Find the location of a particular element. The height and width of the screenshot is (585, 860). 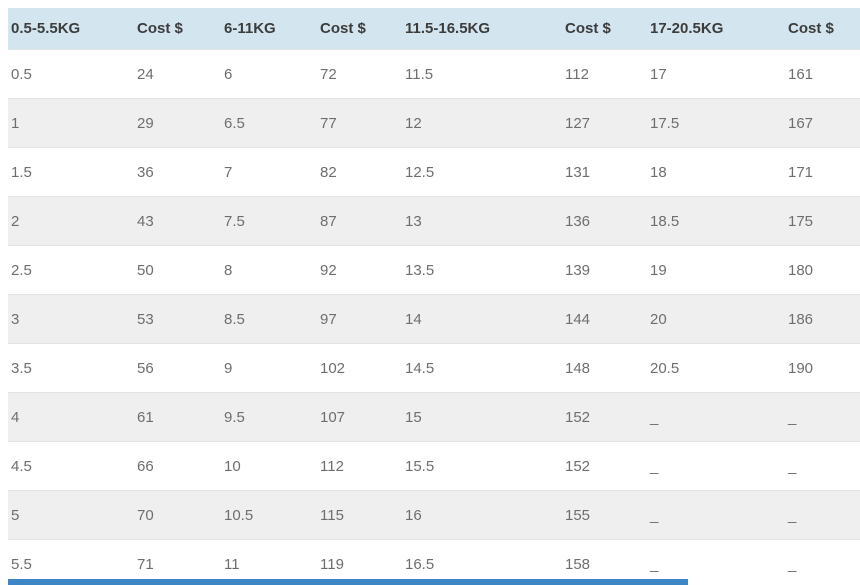

table-row: 5.5 71 11 119 16.5 158 _ _ is located at coordinates (434, 562).